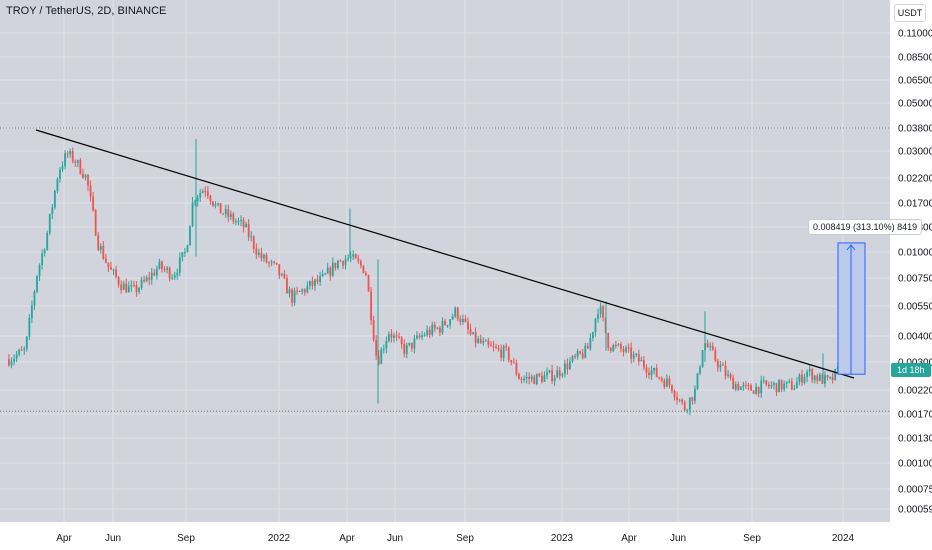  I want to click on currency-button: USDT, so click(910, 13).